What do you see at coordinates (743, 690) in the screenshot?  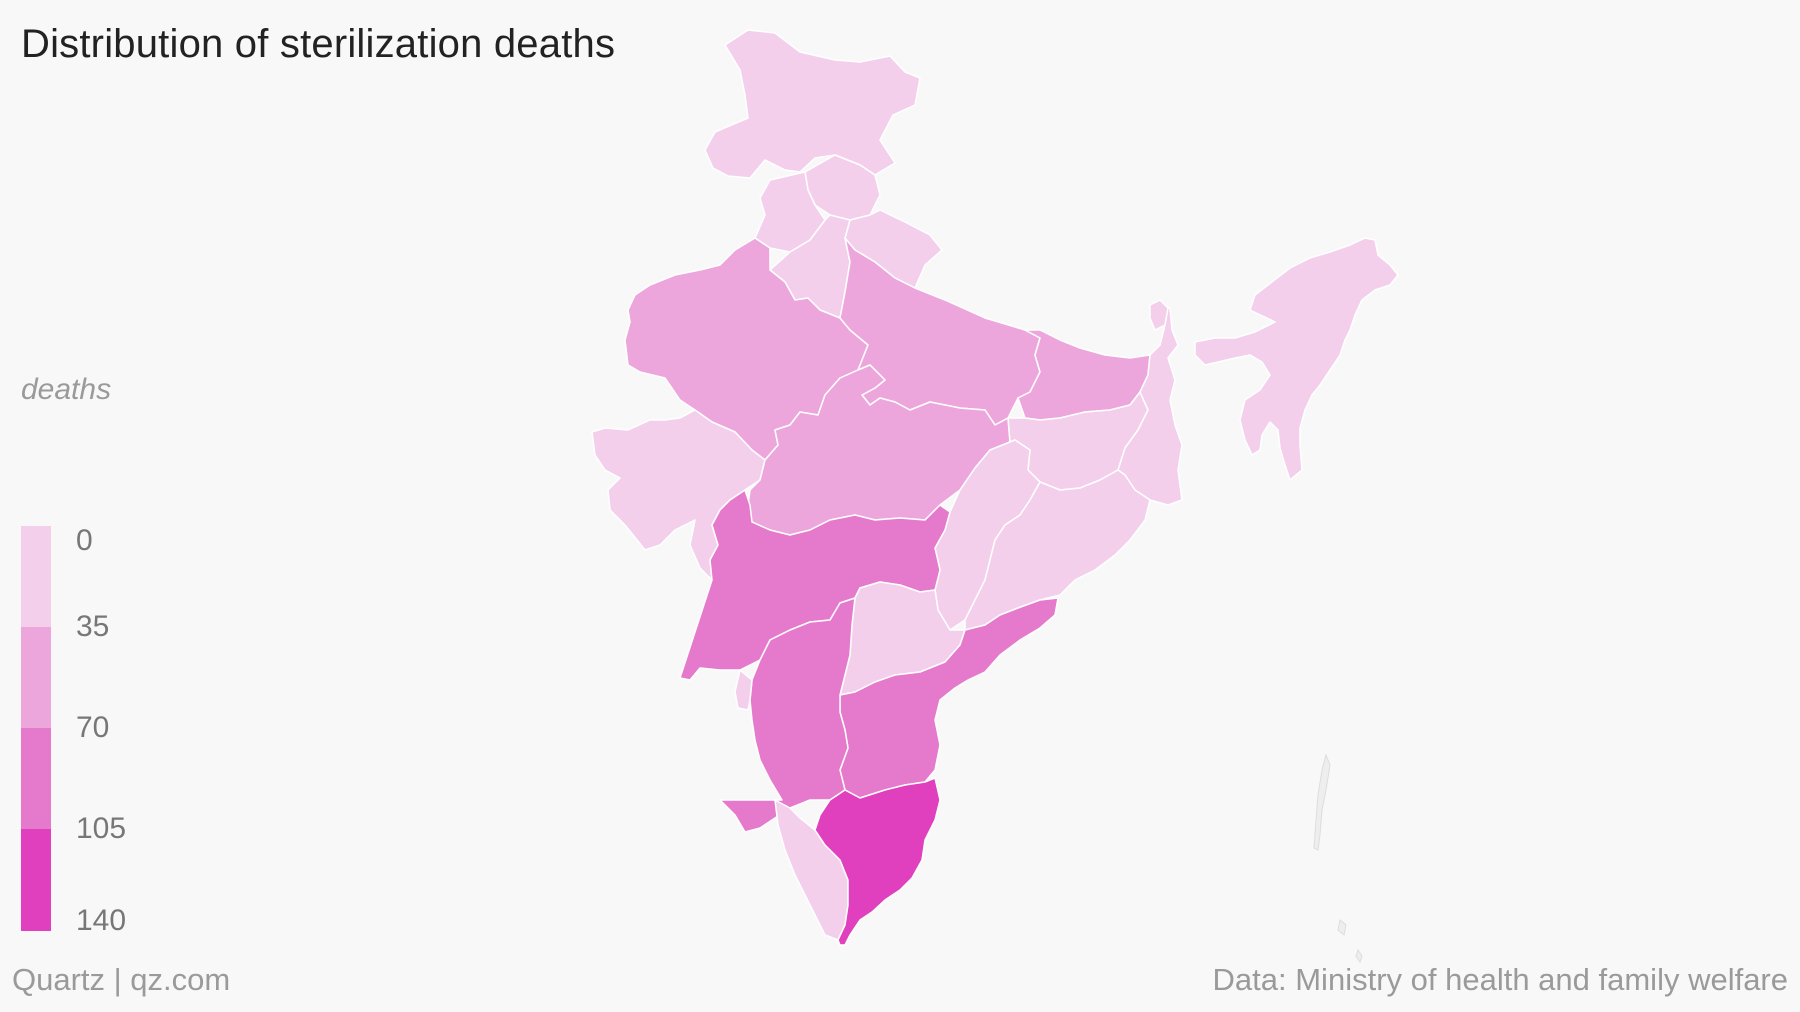 I see `state-goa` at bounding box center [743, 690].